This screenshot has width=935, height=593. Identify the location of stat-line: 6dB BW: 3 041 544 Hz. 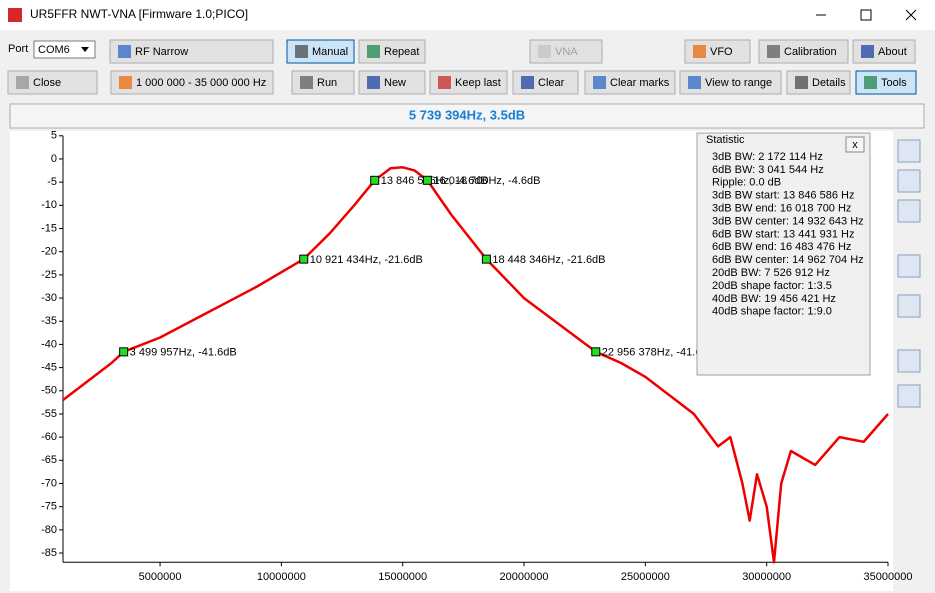
(768, 170).